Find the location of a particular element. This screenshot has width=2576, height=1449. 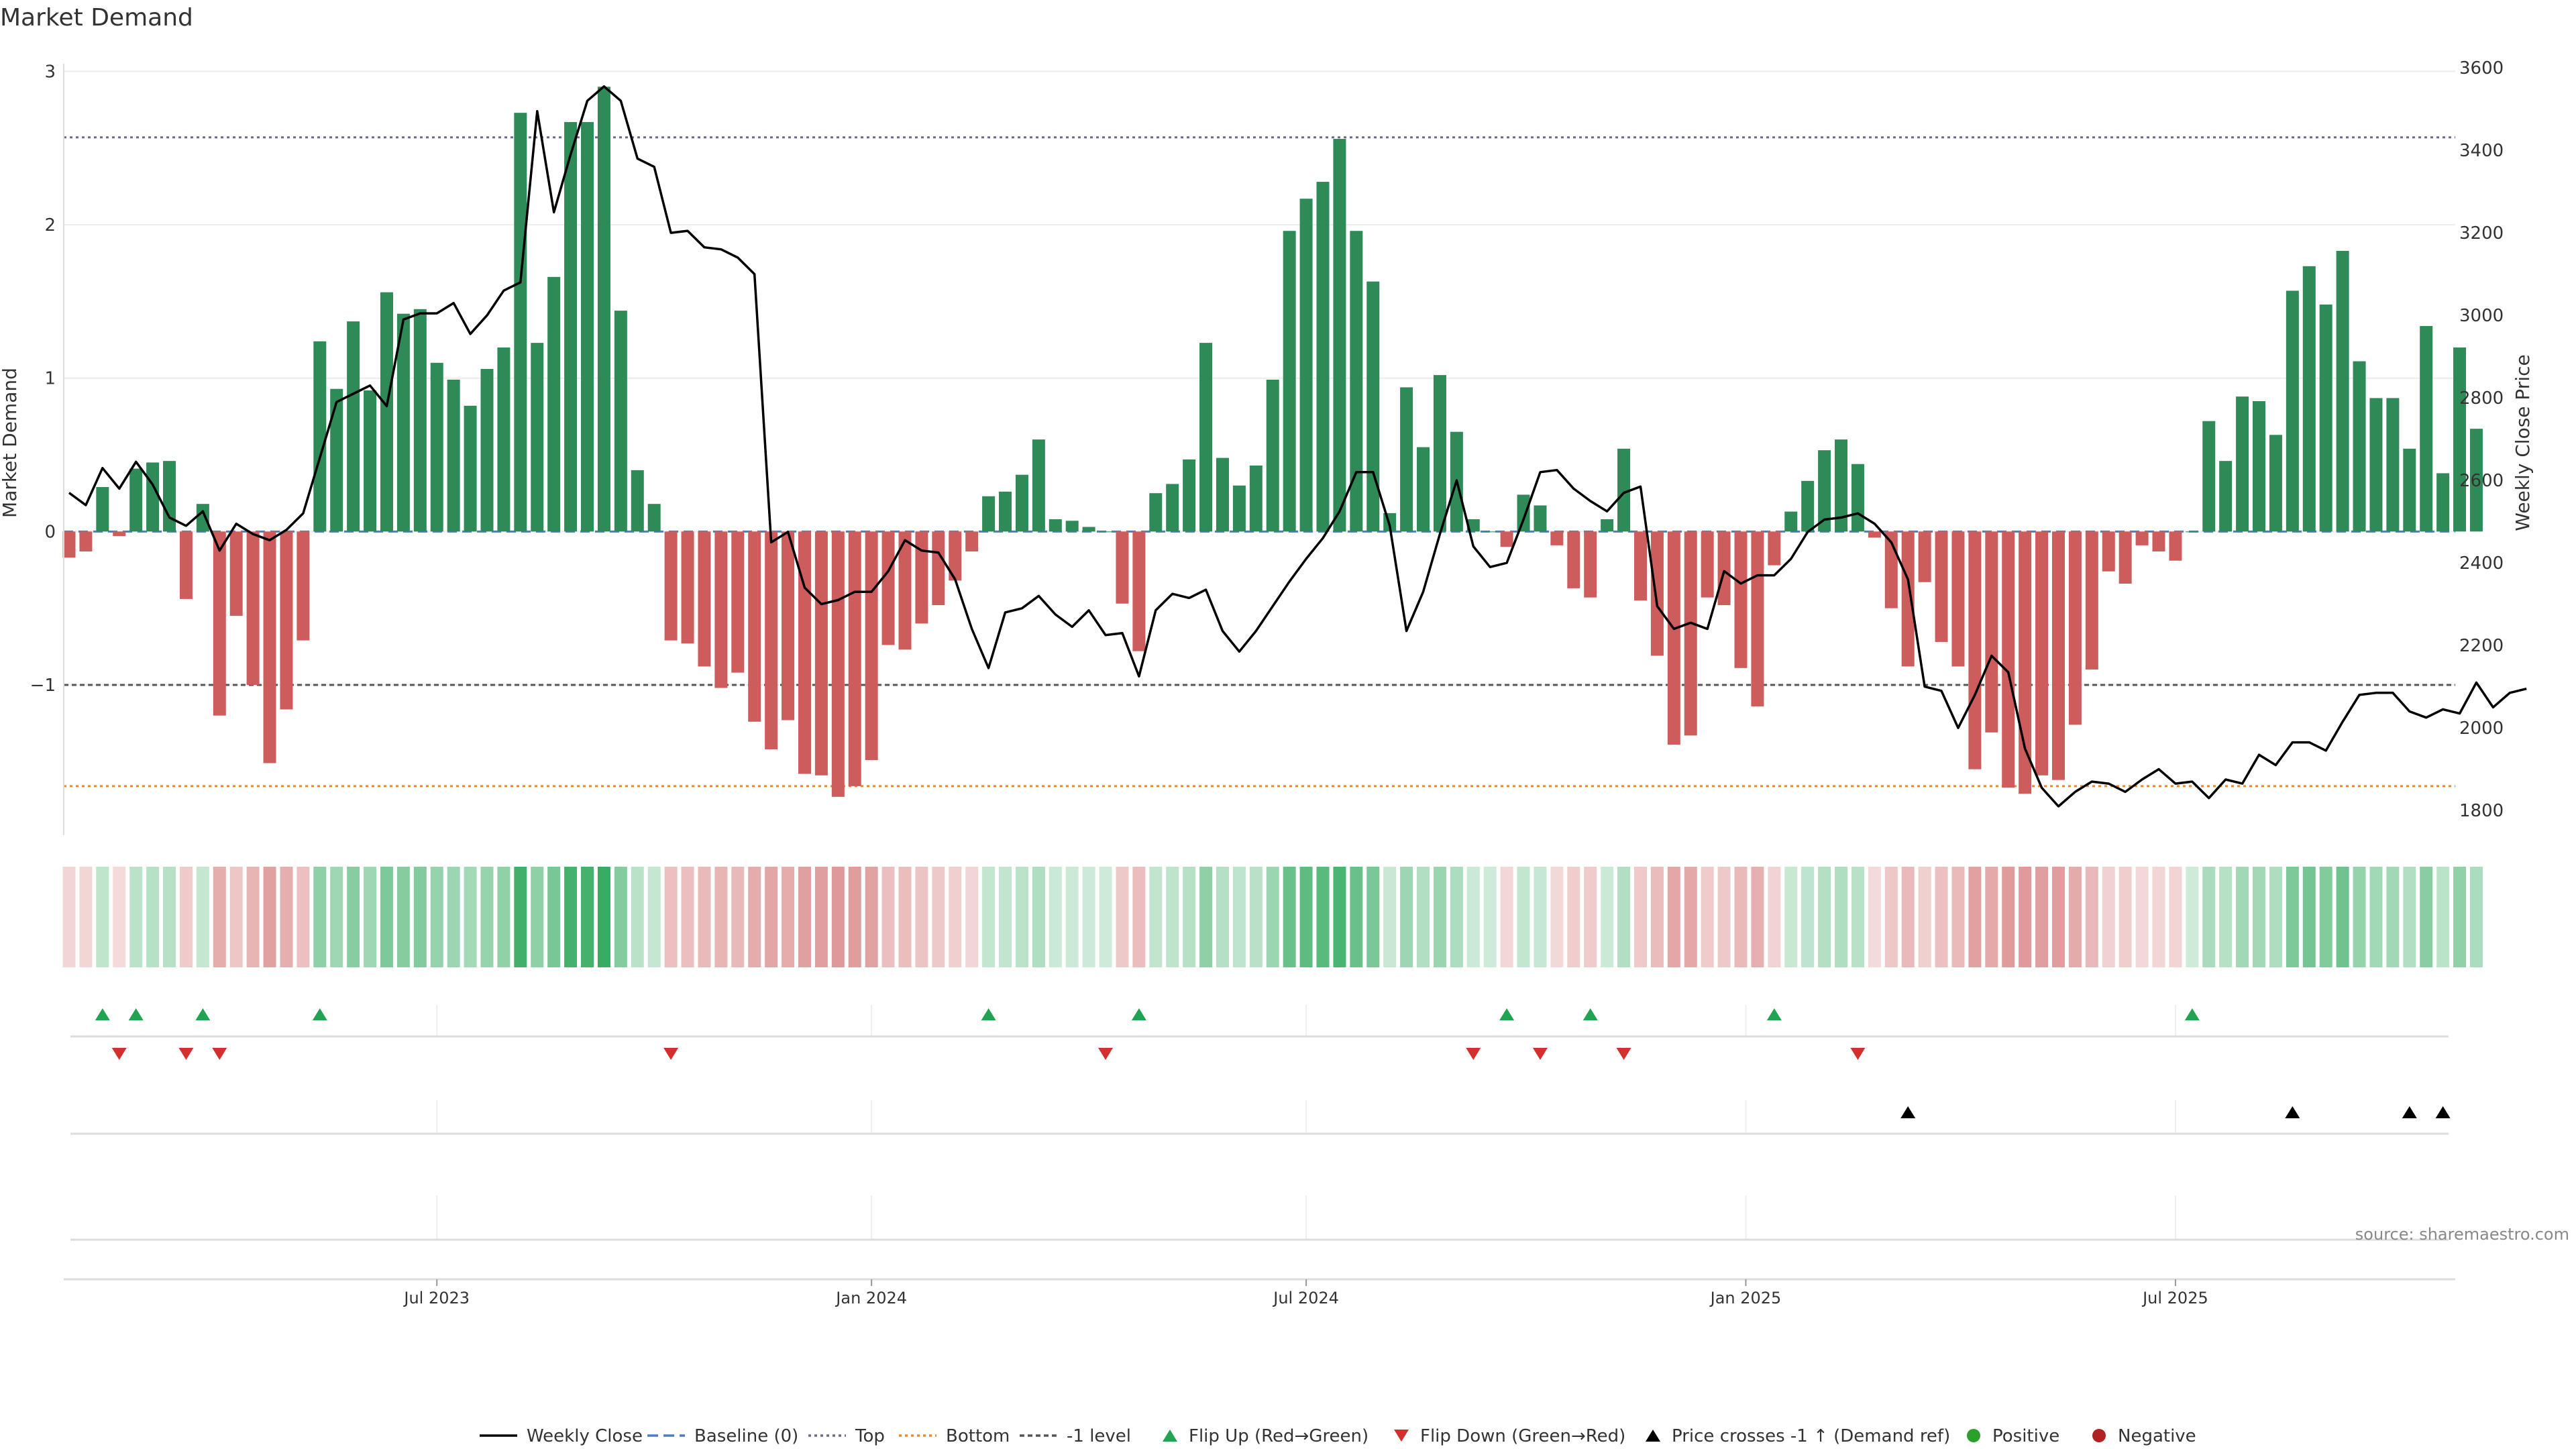

price-cross-marker is located at coordinates (2443, 1112).